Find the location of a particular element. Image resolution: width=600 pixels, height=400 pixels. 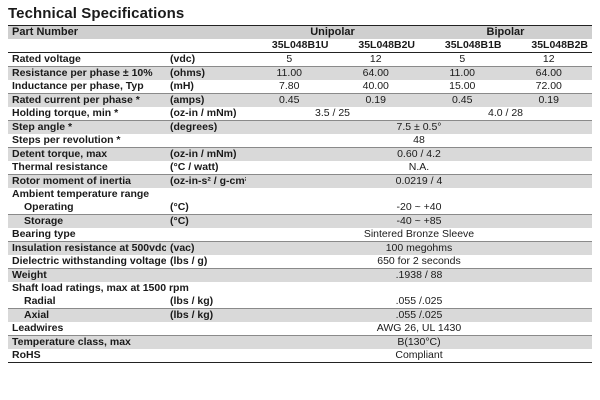

row-label: Ambient temperature range is located at coordinates (81, 194).